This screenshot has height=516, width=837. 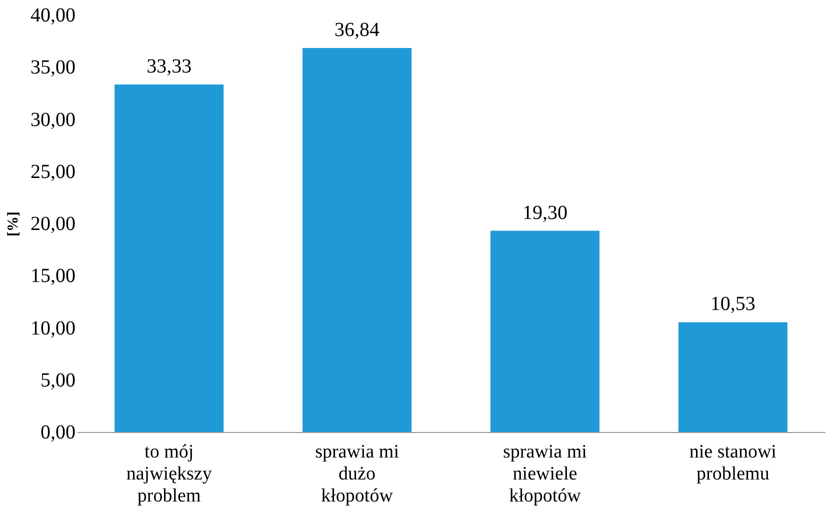 I want to click on data-label: 36,84, so click(x=357, y=29).